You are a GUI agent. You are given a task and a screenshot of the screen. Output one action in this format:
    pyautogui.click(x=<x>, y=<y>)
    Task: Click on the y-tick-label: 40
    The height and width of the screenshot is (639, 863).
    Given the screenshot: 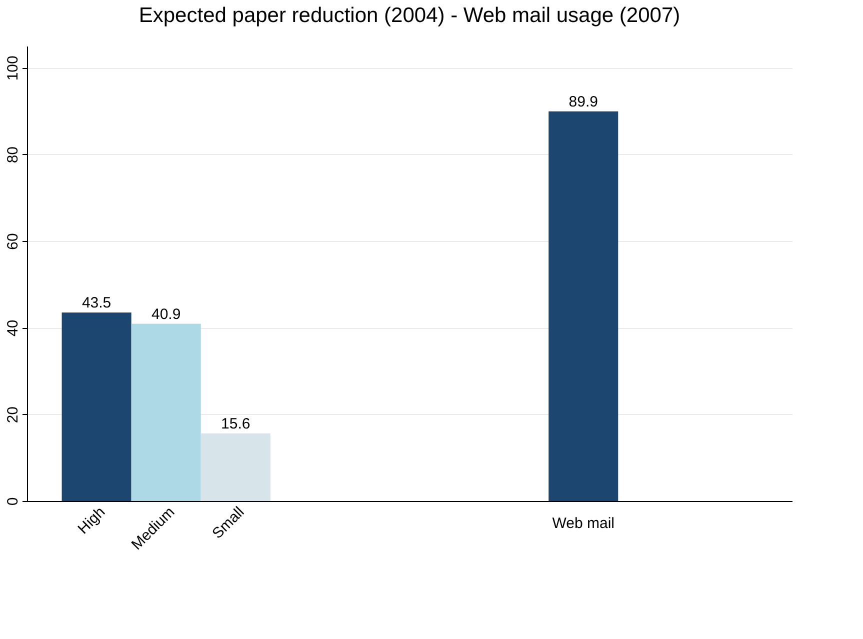 What is the action you would take?
    pyautogui.click(x=13, y=328)
    